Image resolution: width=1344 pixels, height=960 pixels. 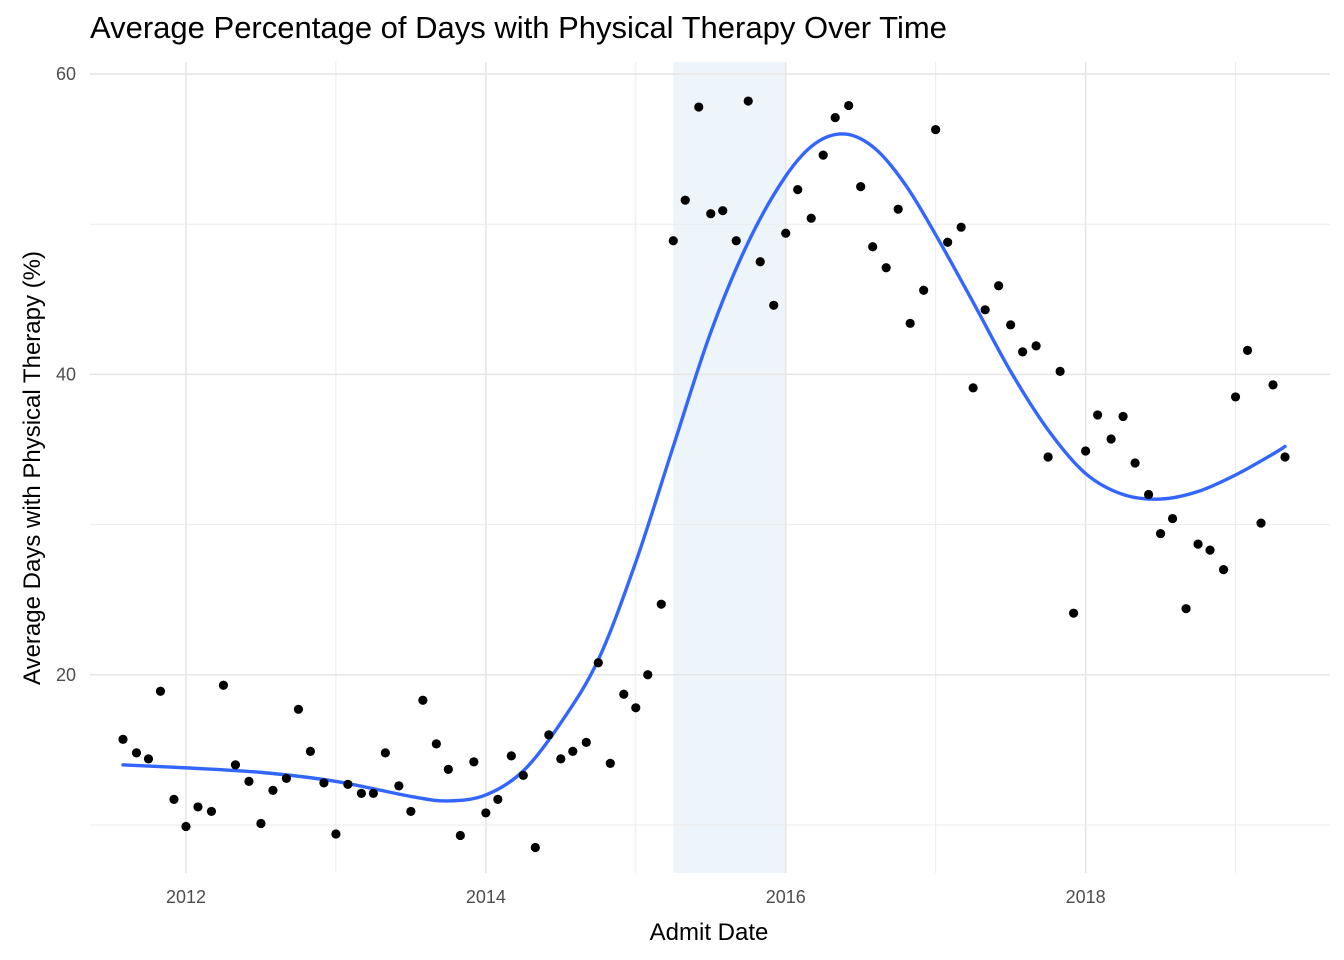 What do you see at coordinates (32, 468) in the screenshot?
I see `y-axis-title: Average Days with Physical Therapy (%)` at bounding box center [32, 468].